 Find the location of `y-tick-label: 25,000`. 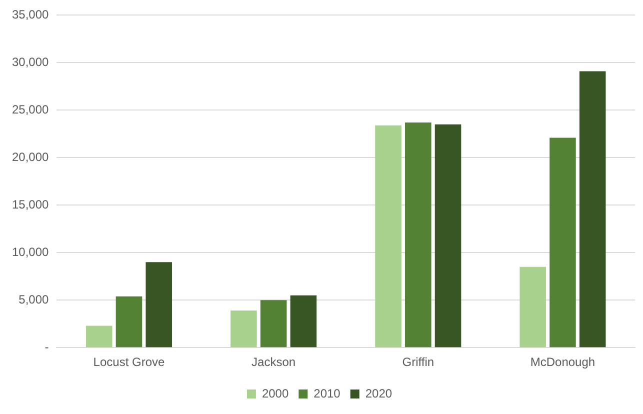

y-tick-label: 25,000 is located at coordinates (31, 109).